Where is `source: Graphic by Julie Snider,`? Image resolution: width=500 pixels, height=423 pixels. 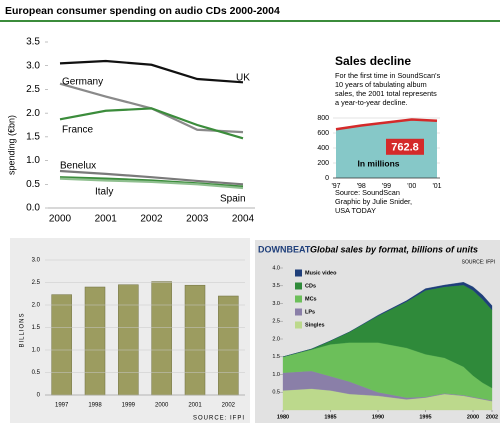
source: Graphic by Julie Snider, is located at coordinates (373, 201).